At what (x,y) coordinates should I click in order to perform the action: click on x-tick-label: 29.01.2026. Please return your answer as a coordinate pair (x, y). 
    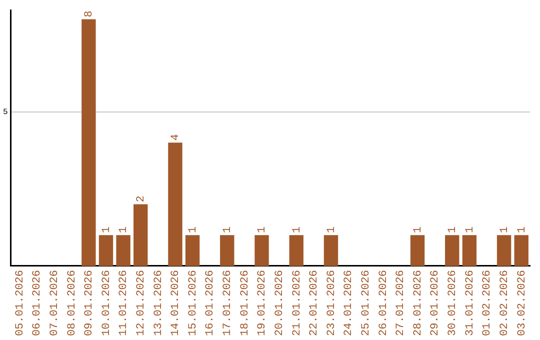
    Looking at the image, I should click on (436, 303).